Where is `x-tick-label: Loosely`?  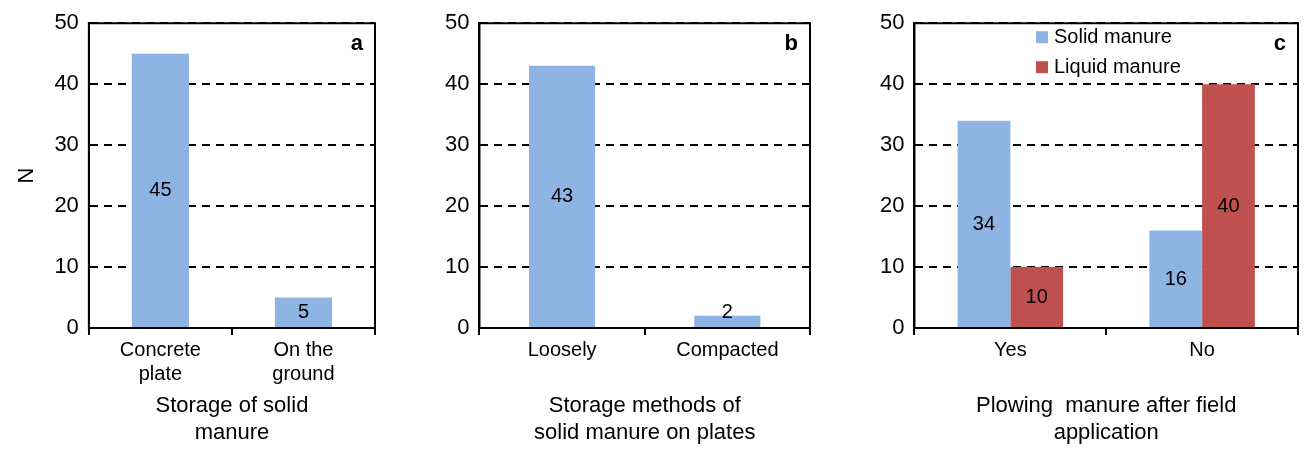
x-tick-label: Loosely is located at coordinates (562, 348).